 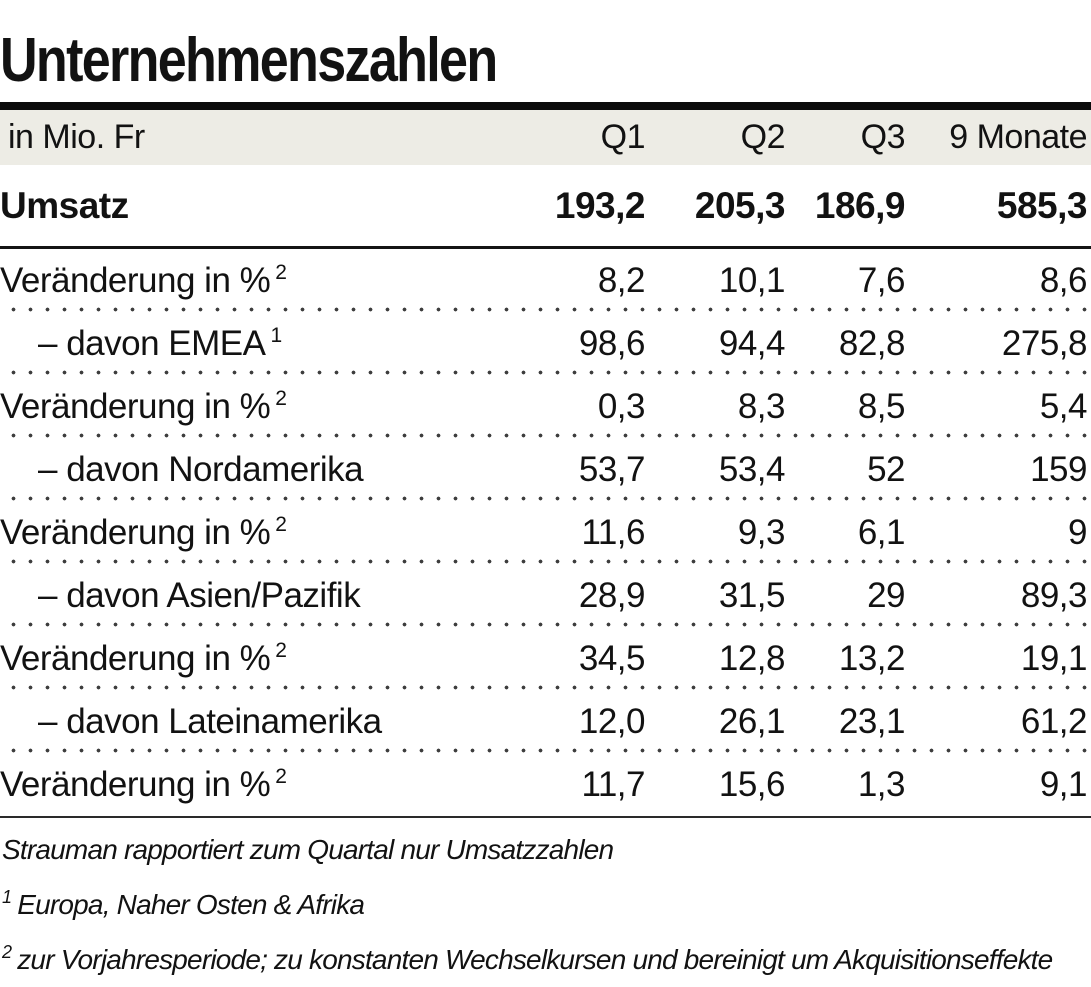 I want to click on cell-q3: 23,1, so click(x=872, y=721).